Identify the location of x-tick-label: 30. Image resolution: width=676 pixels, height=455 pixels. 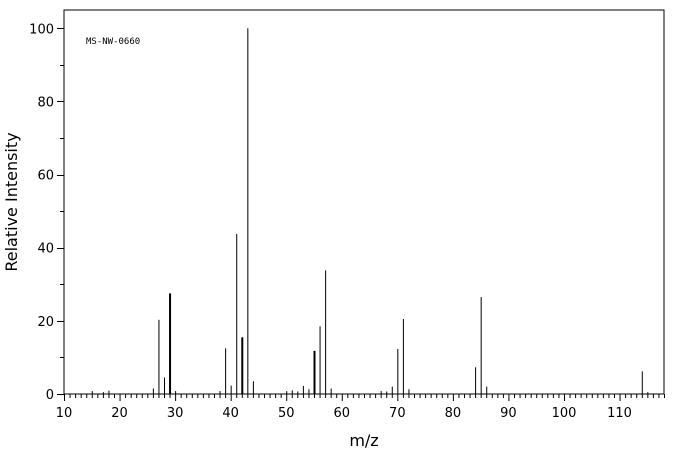
(175, 413).